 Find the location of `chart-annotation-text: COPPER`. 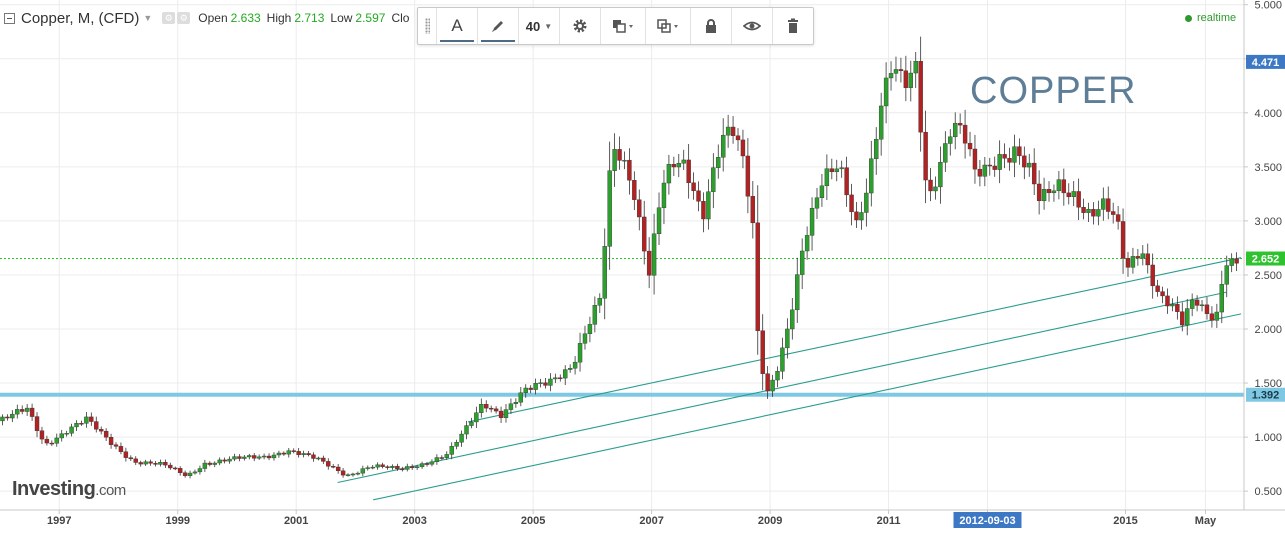

chart-annotation-text: COPPER is located at coordinates (1053, 91).